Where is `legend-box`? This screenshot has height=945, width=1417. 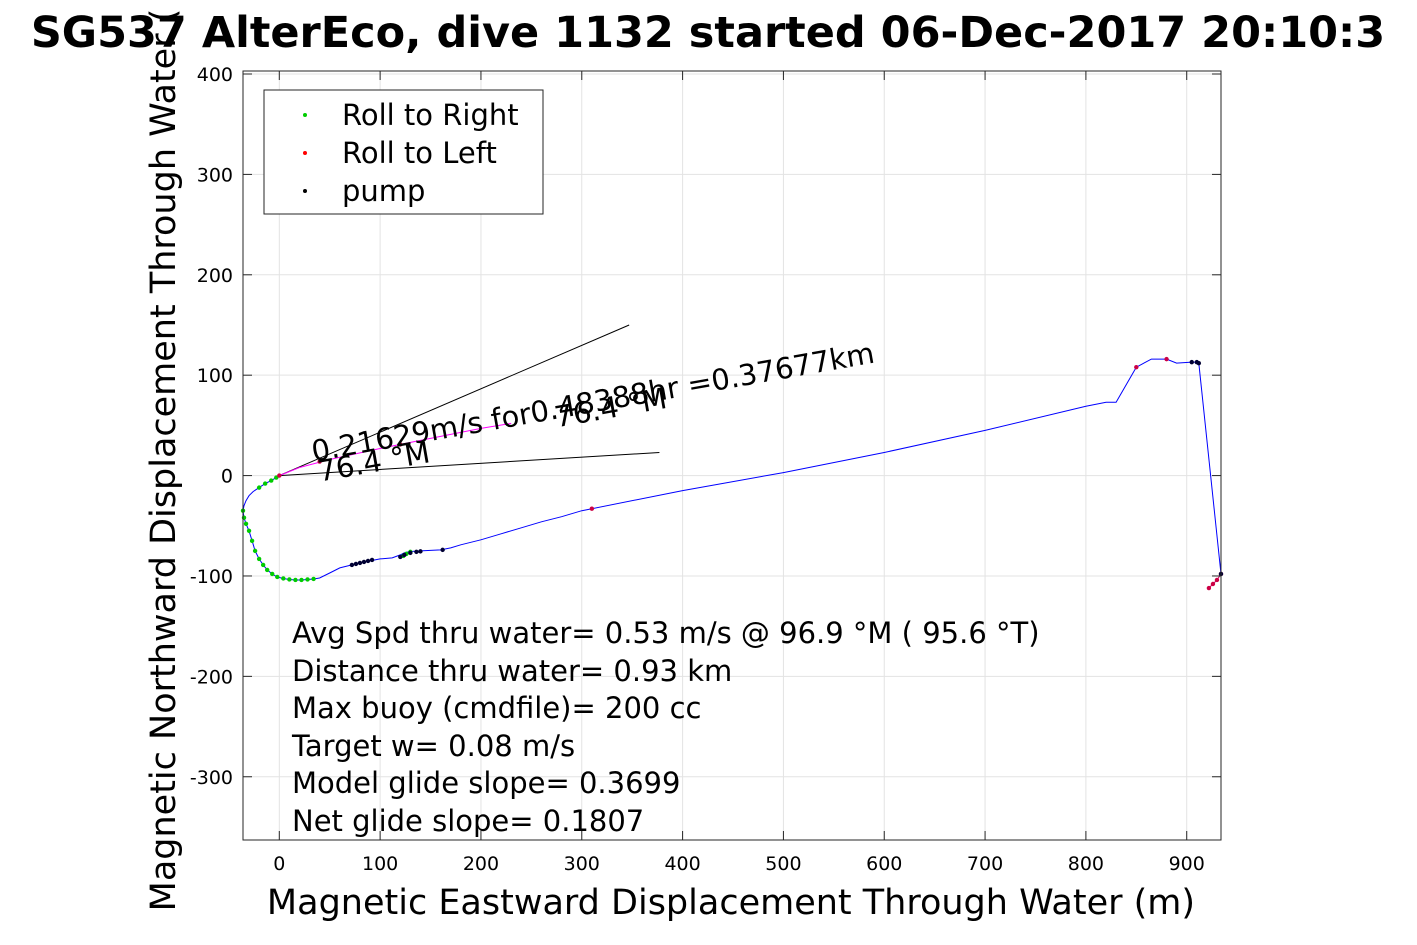 legend-box is located at coordinates (403, 152).